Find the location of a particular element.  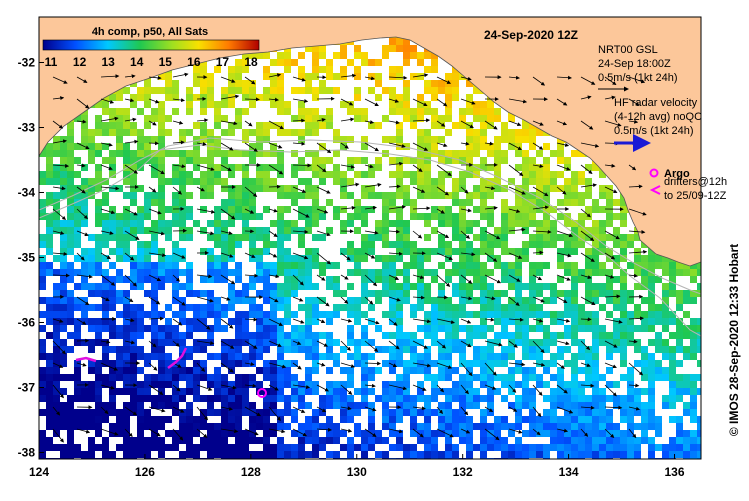

x-tick-label: 124 is located at coordinates (39, 472).